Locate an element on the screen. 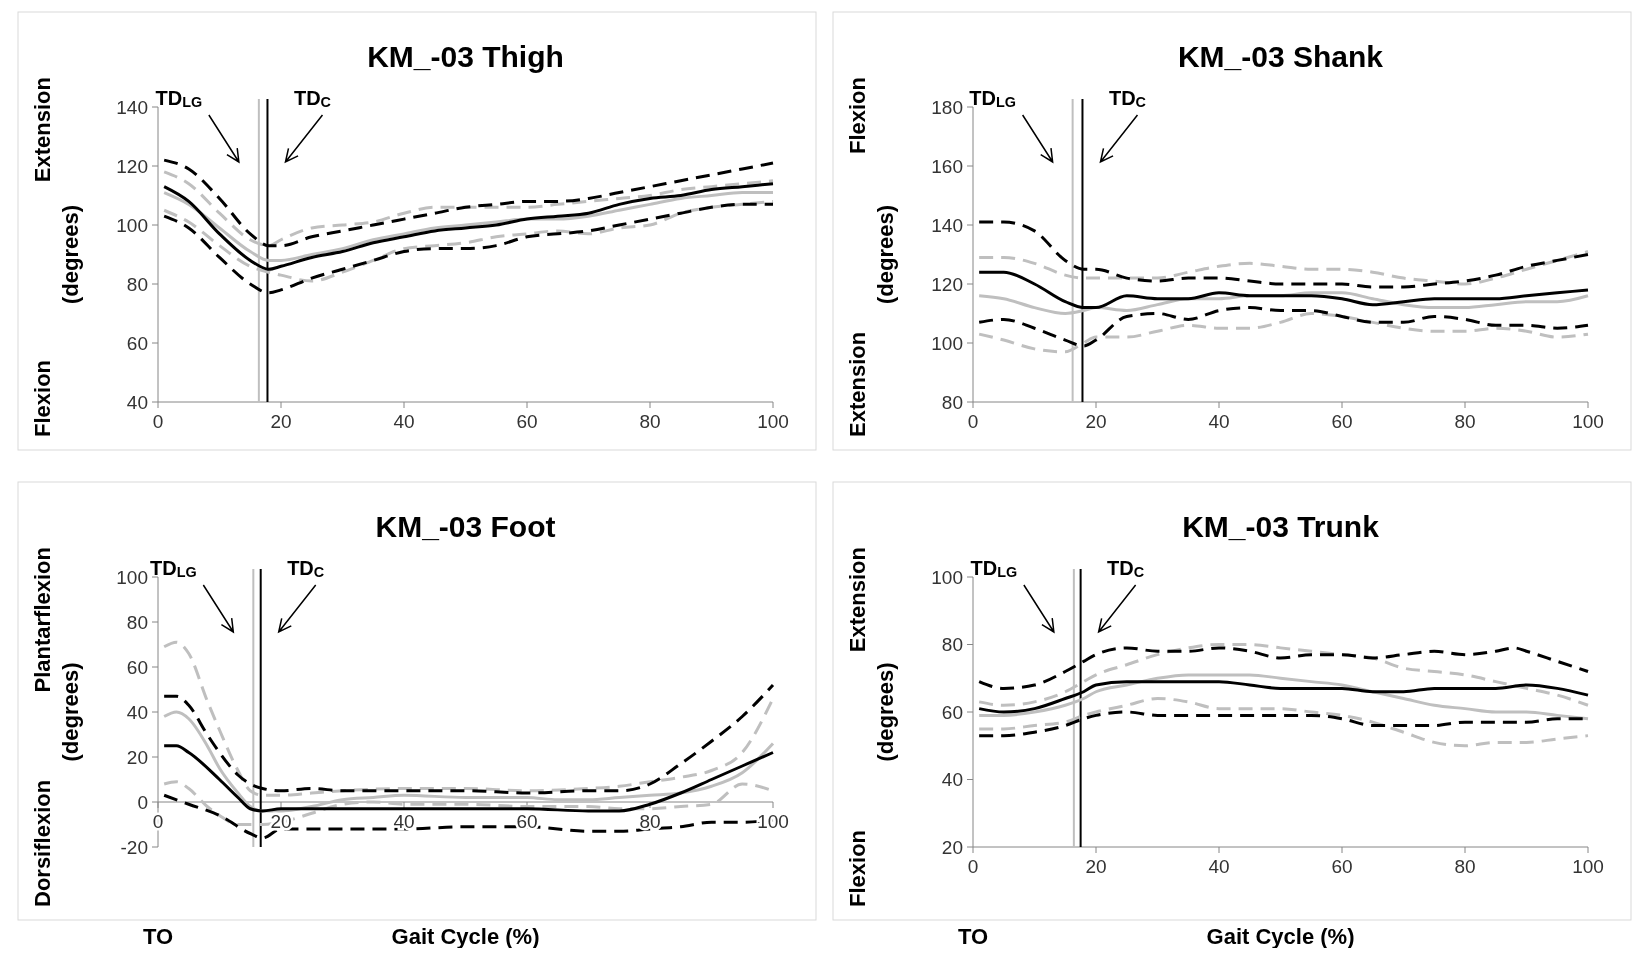 This screenshot has width=1642, height=958. text: Dorsiflexion Plantarflexion (degrees) is located at coordinates (56, 727).